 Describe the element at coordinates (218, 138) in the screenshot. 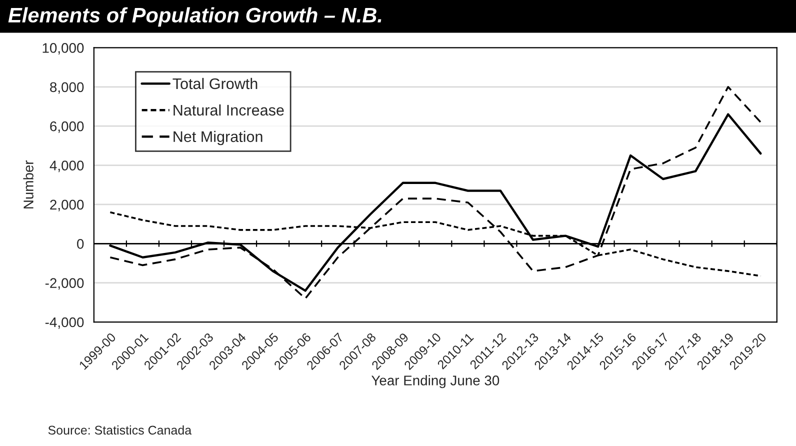

I see `legend-label: Net Migration` at that location.